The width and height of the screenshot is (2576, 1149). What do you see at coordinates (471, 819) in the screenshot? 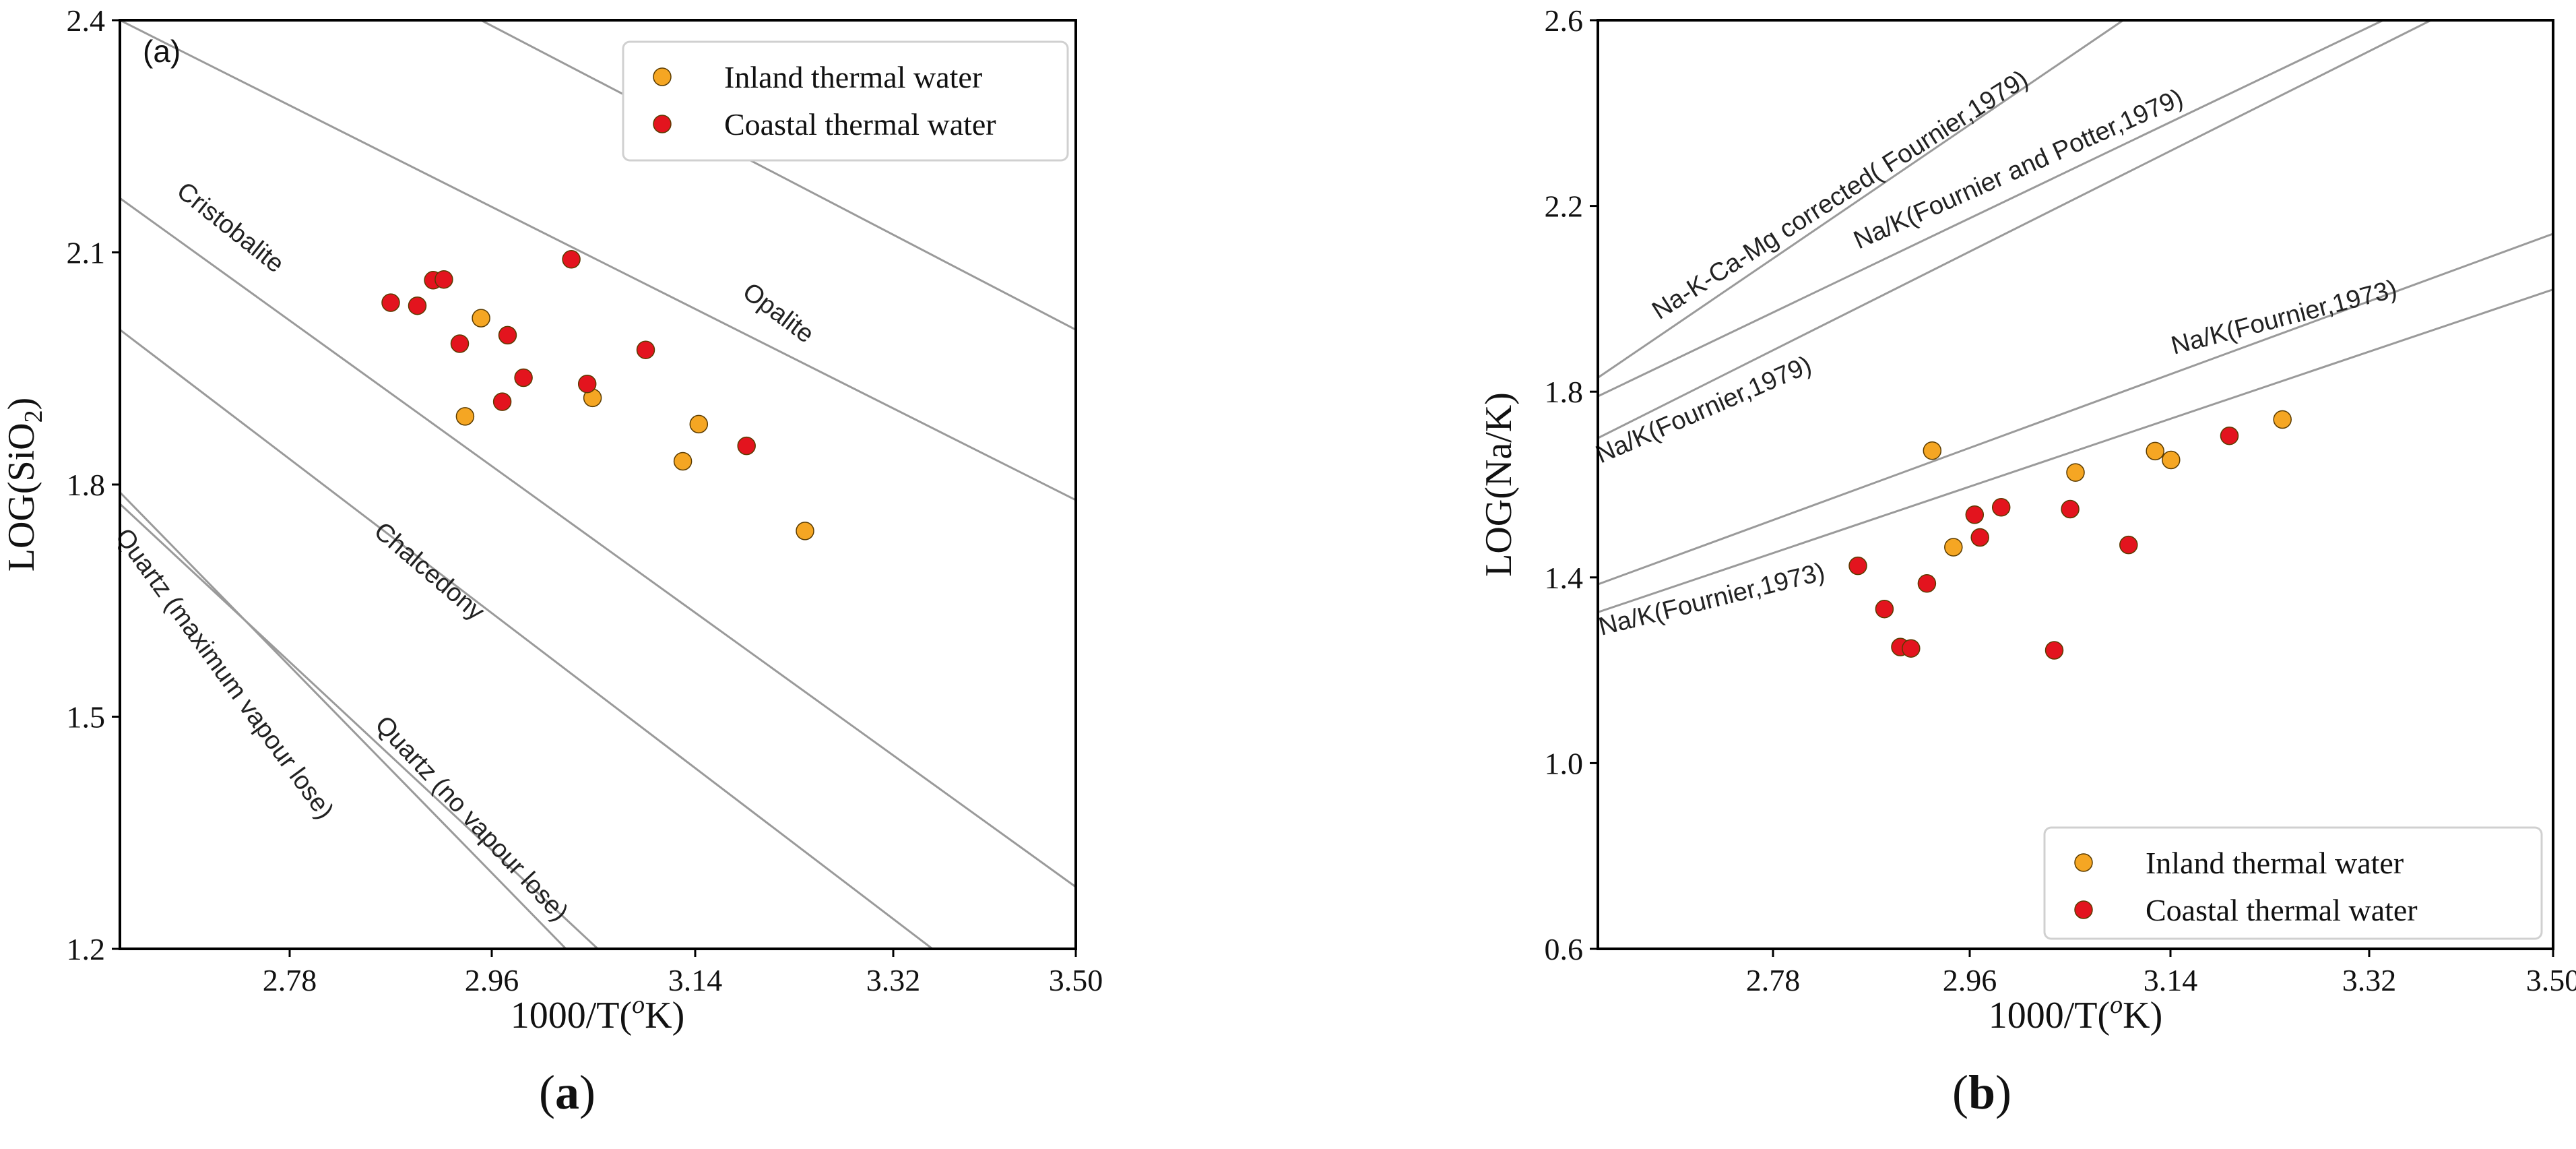
I see `curve-label-quartz-no-vapour-lose: Quartz (no vapour lose)` at bounding box center [471, 819].